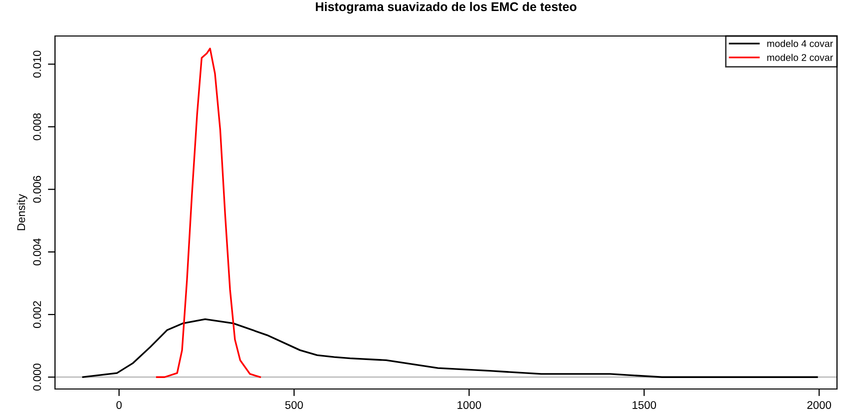 The height and width of the screenshot is (413, 846). Describe the element at coordinates (800, 44) in the screenshot. I see `legend-label: modelo 4 covar` at that location.